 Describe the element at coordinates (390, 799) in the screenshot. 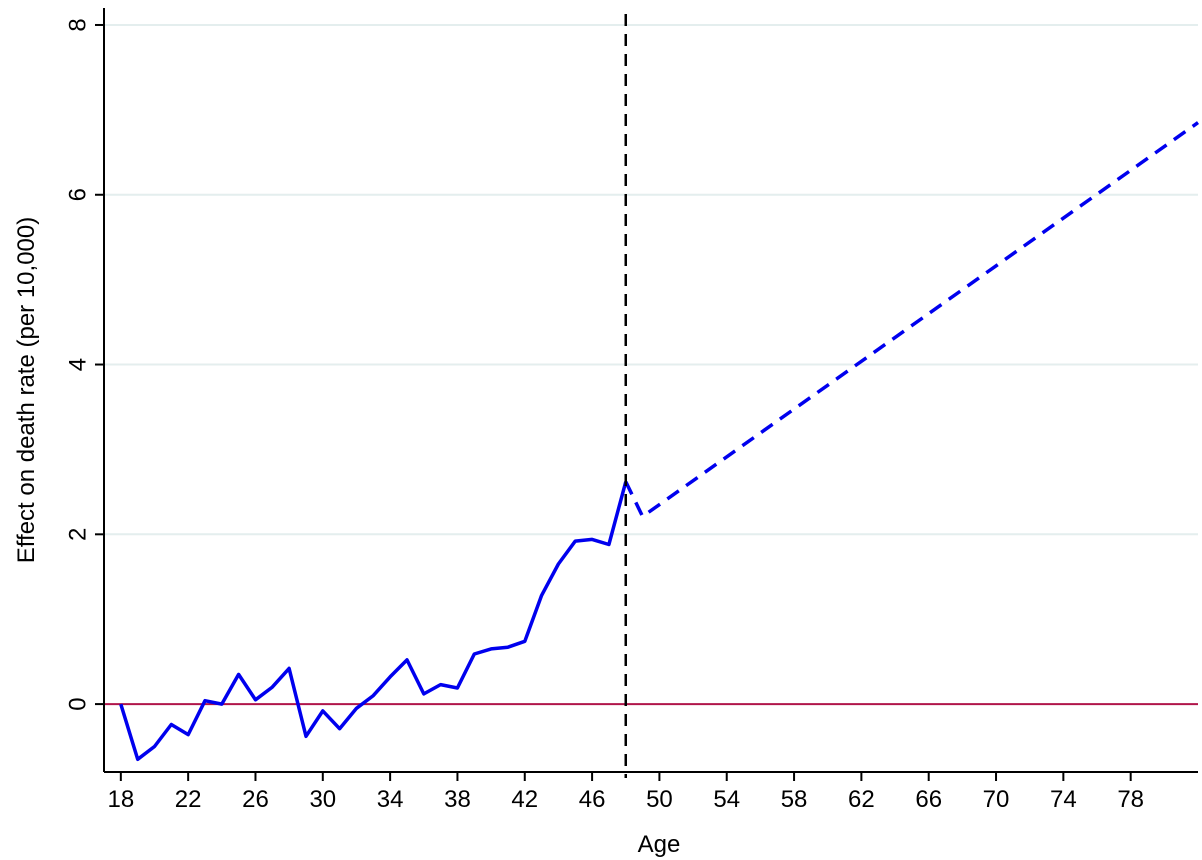

I see `x-tick-label: 34` at that location.